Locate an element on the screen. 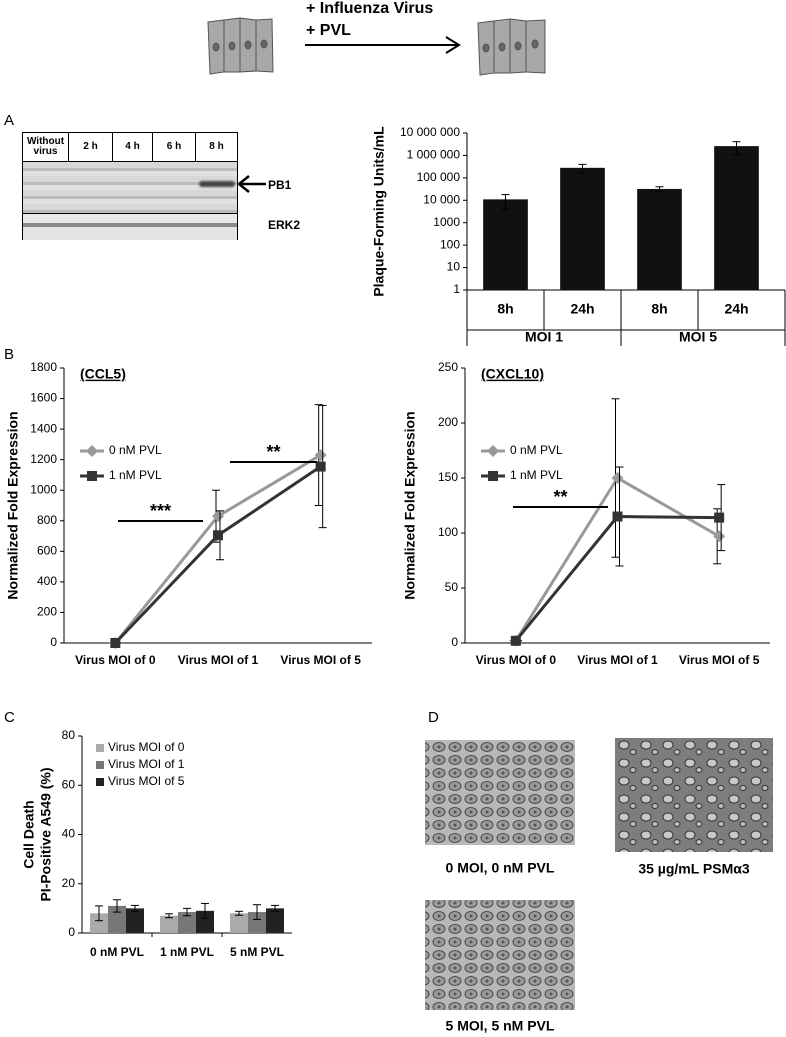  y-tick-label: 1 is located at coordinates (456, 289).